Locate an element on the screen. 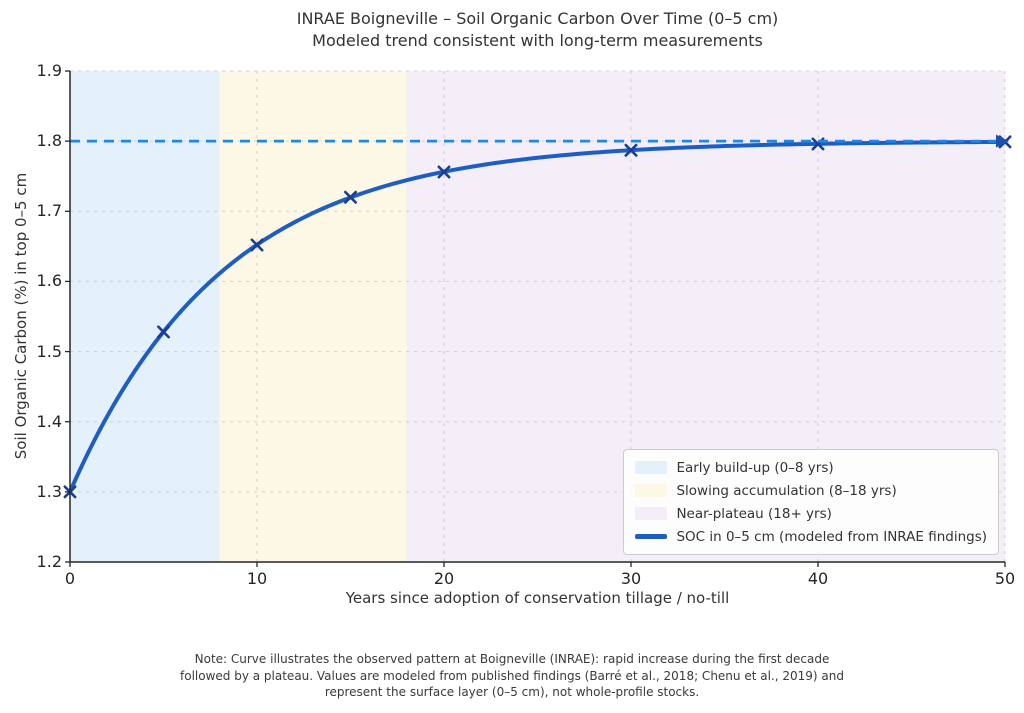 The image size is (1024, 713). legend-swatch-near-plateau is located at coordinates (651, 513).